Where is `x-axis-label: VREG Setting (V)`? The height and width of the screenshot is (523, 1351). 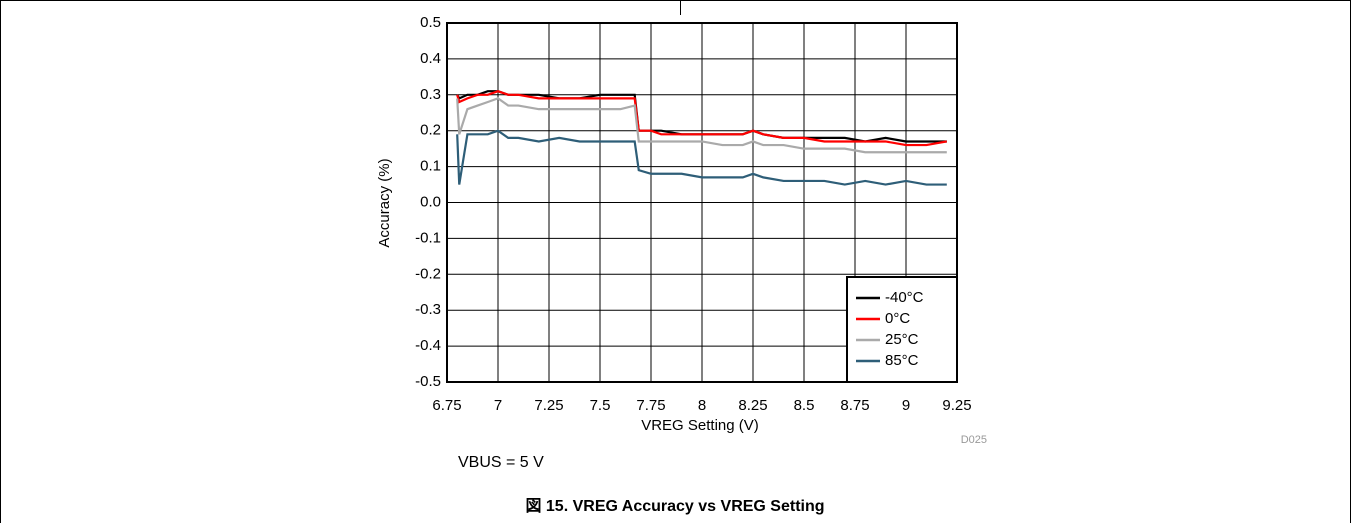
x-axis-label: VREG Setting (V) is located at coordinates (700, 425).